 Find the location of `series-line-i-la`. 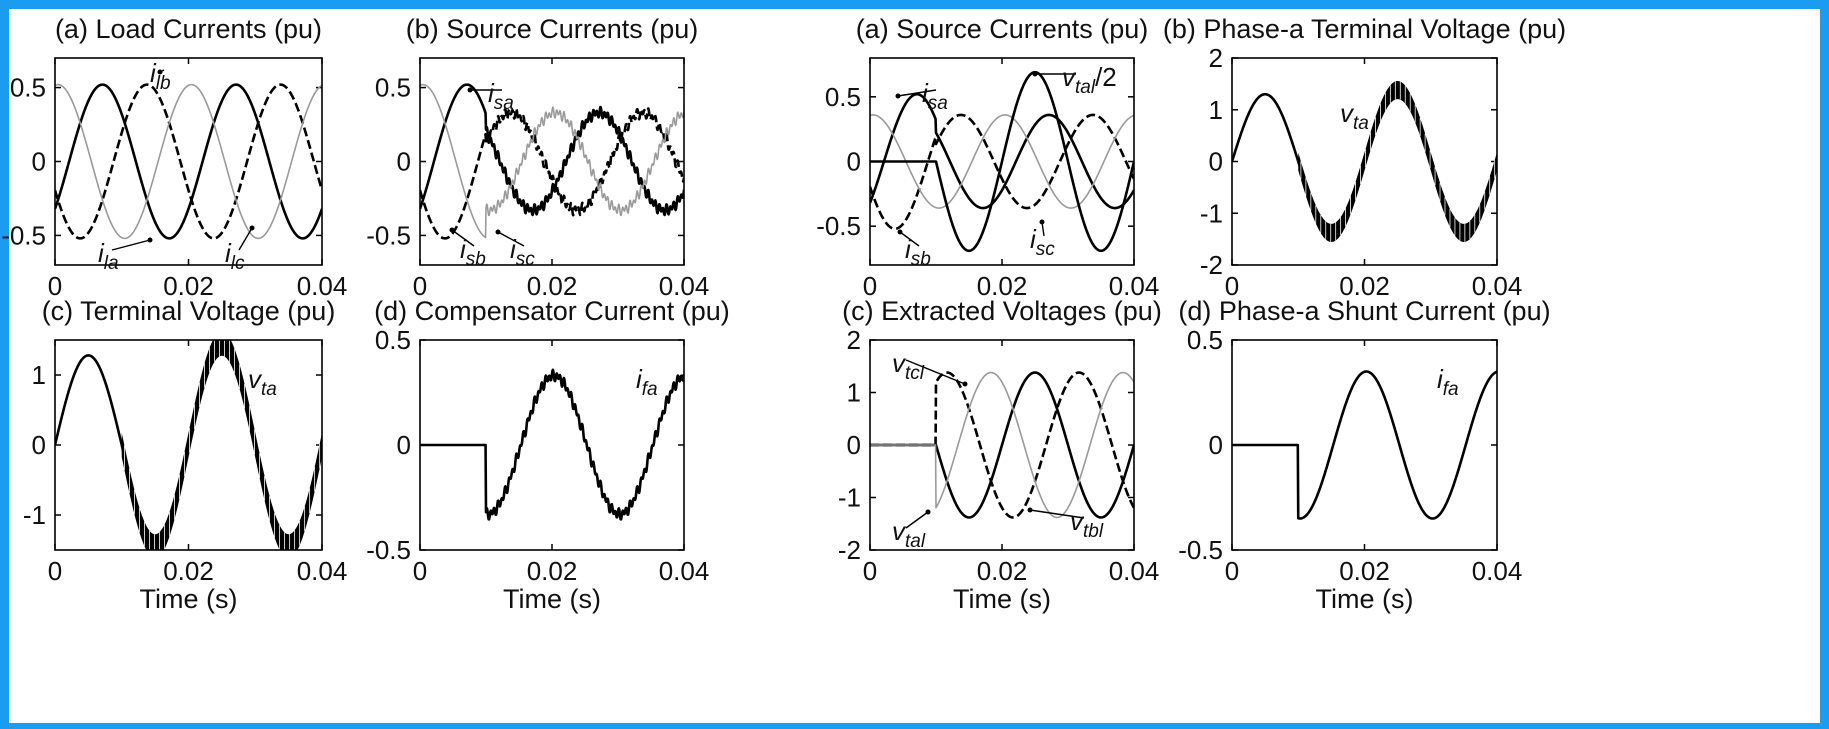

series-line-i-la is located at coordinates (188, 161).